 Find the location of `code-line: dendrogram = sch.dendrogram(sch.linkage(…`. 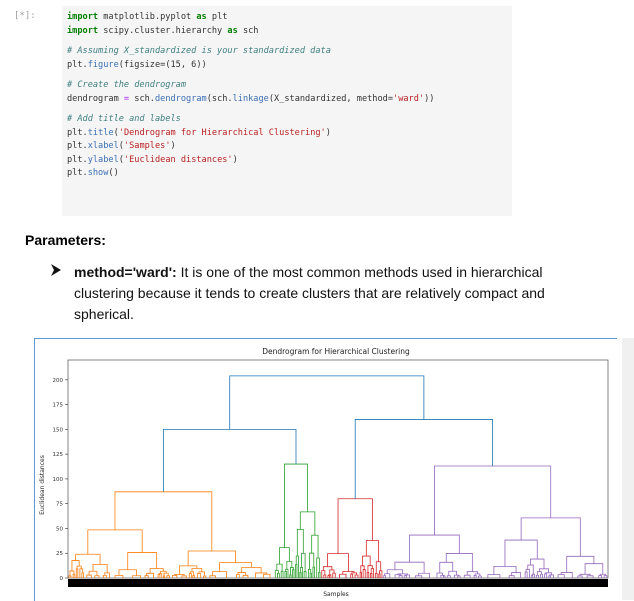

code-line: dendrogram = sch.dendrogram(sch.linkage(… is located at coordinates (251, 98).